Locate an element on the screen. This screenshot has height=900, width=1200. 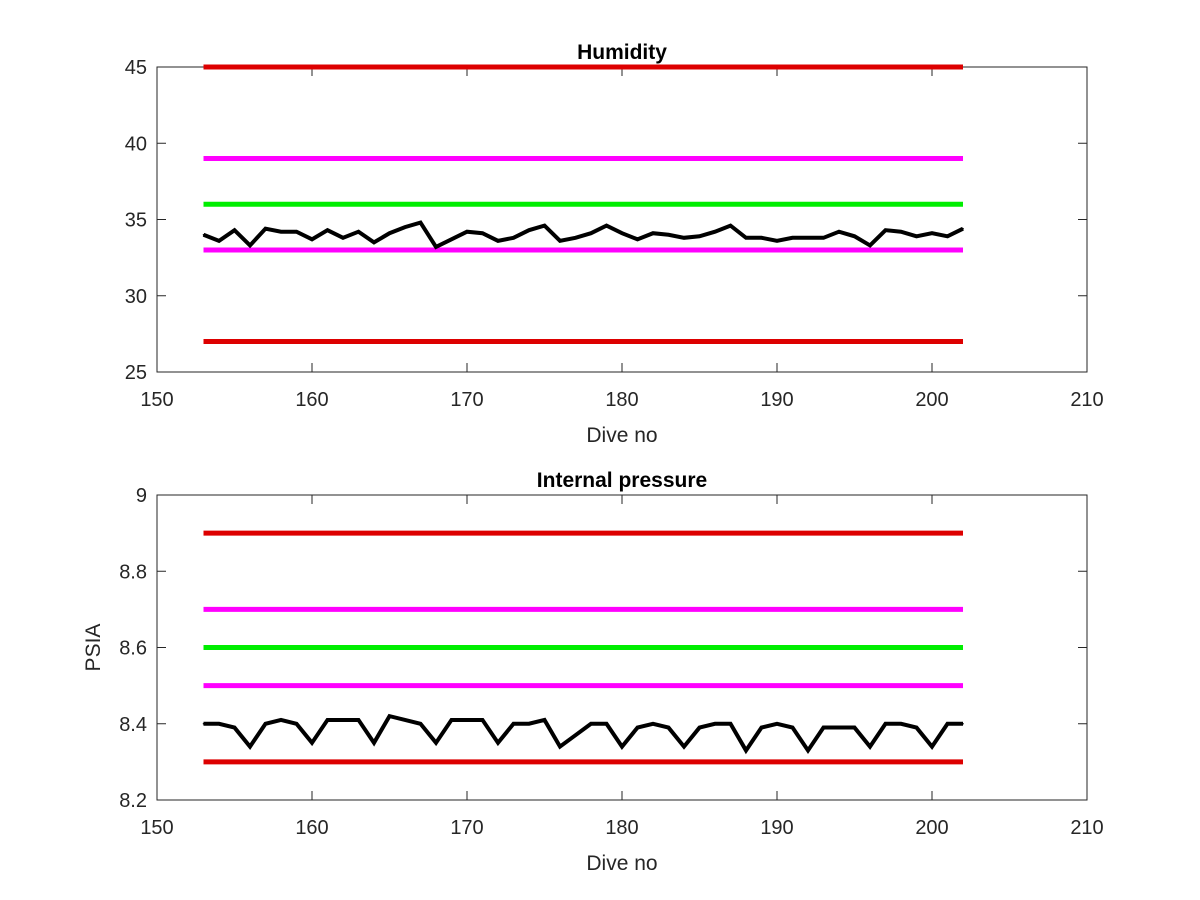
y-tick-label: 35 is located at coordinates (136, 221).